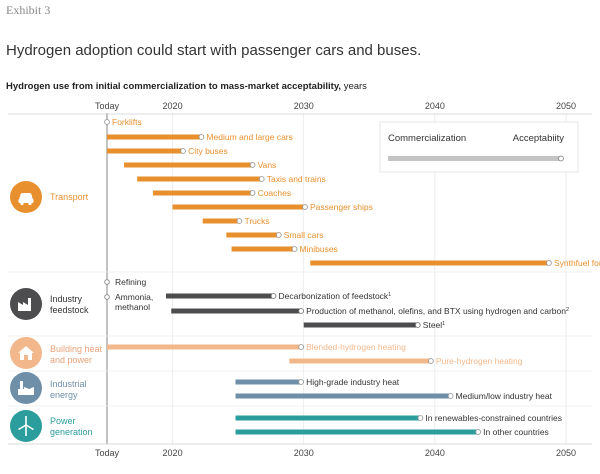 The height and width of the screenshot is (474, 600). I want to click on bar-industrial-energy-medium-low-industry-heat-label: Medium/low industry heat, so click(504, 396).